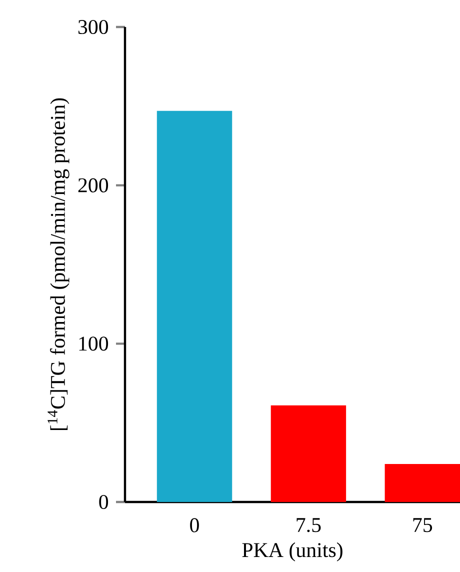  What do you see at coordinates (93, 27) in the screenshot?
I see `y-tick-label: 300` at bounding box center [93, 27].